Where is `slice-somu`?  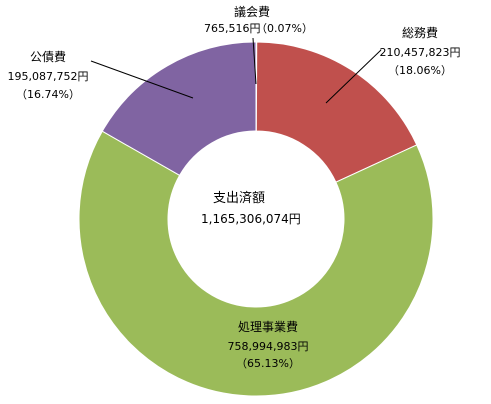
slice-somu is located at coordinates (336, 112).